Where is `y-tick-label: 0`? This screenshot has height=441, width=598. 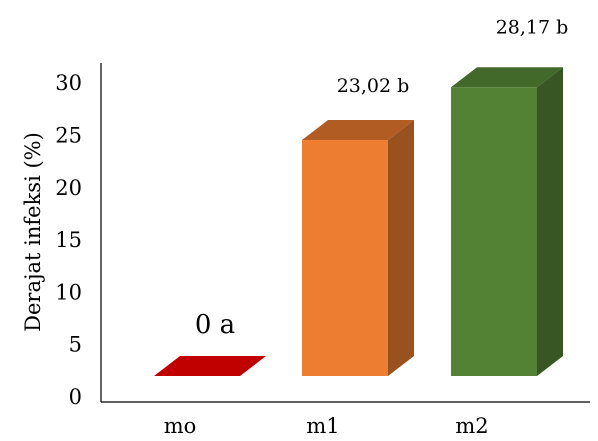
y-tick-label: 0 is located at coordinates (75, 397).